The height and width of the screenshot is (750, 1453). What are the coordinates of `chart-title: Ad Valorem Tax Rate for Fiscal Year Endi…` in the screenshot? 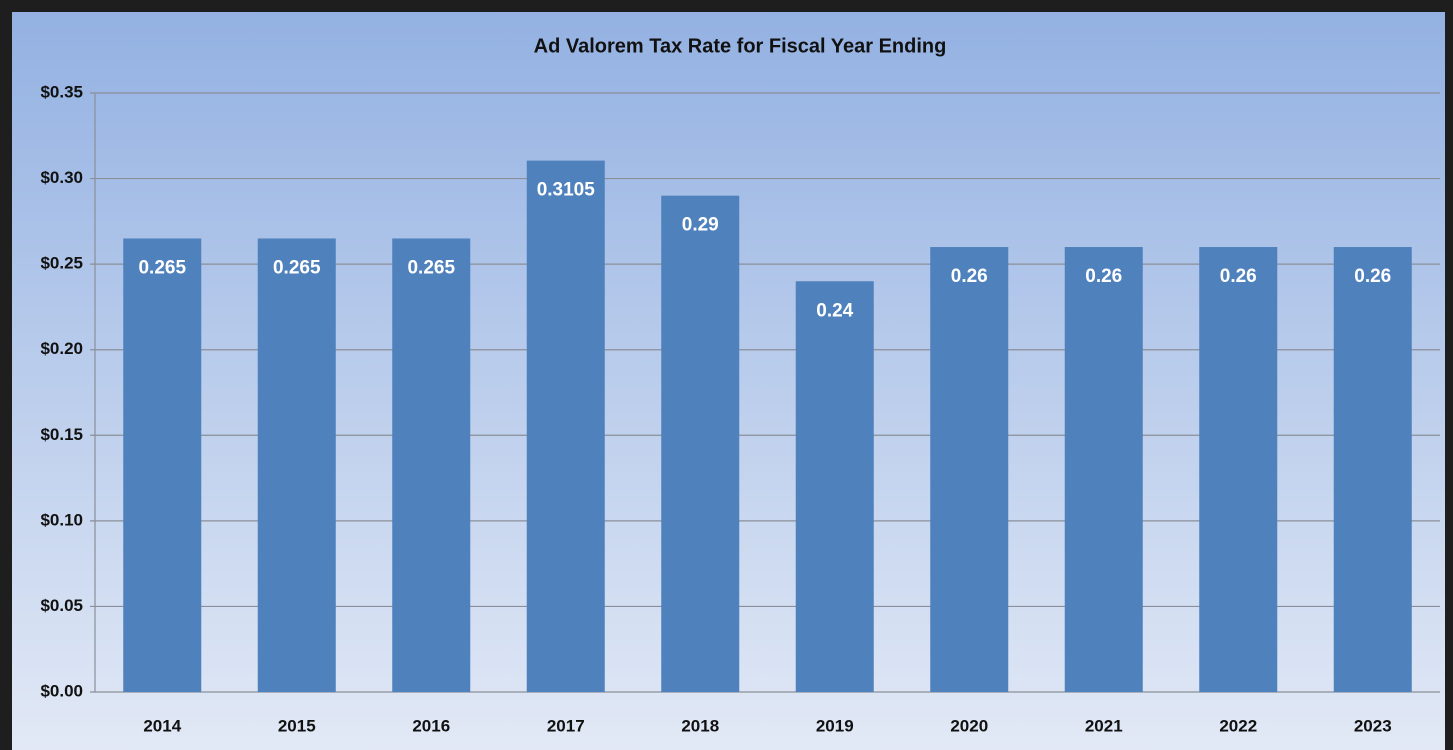 It's located at (740, 46).